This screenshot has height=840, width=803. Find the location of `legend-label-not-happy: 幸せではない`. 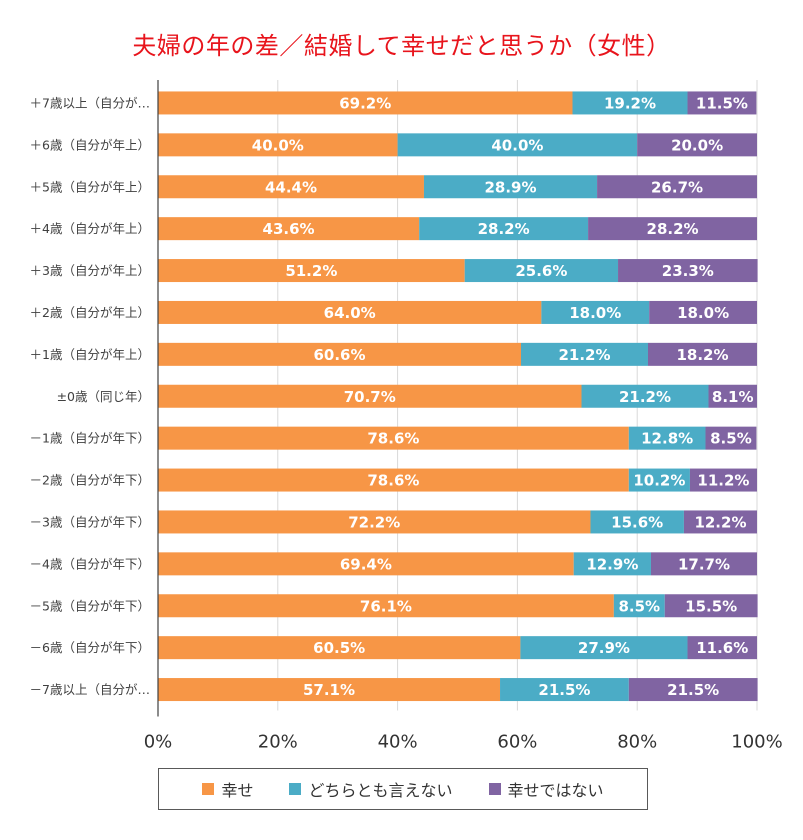

legend-label-not-happy: 幸せではない is located at coordinates (555, 790).